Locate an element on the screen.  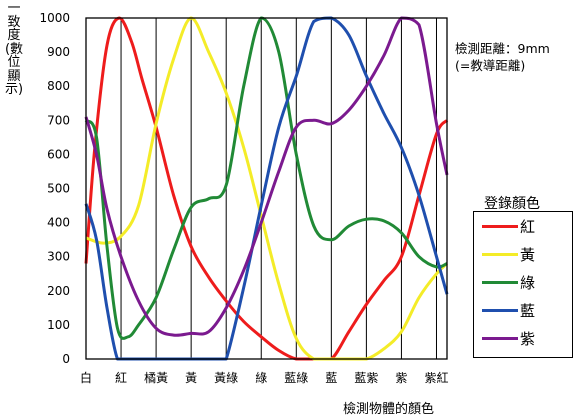
legend-title: 登錄顏色 is located at coordinates (512, 204).